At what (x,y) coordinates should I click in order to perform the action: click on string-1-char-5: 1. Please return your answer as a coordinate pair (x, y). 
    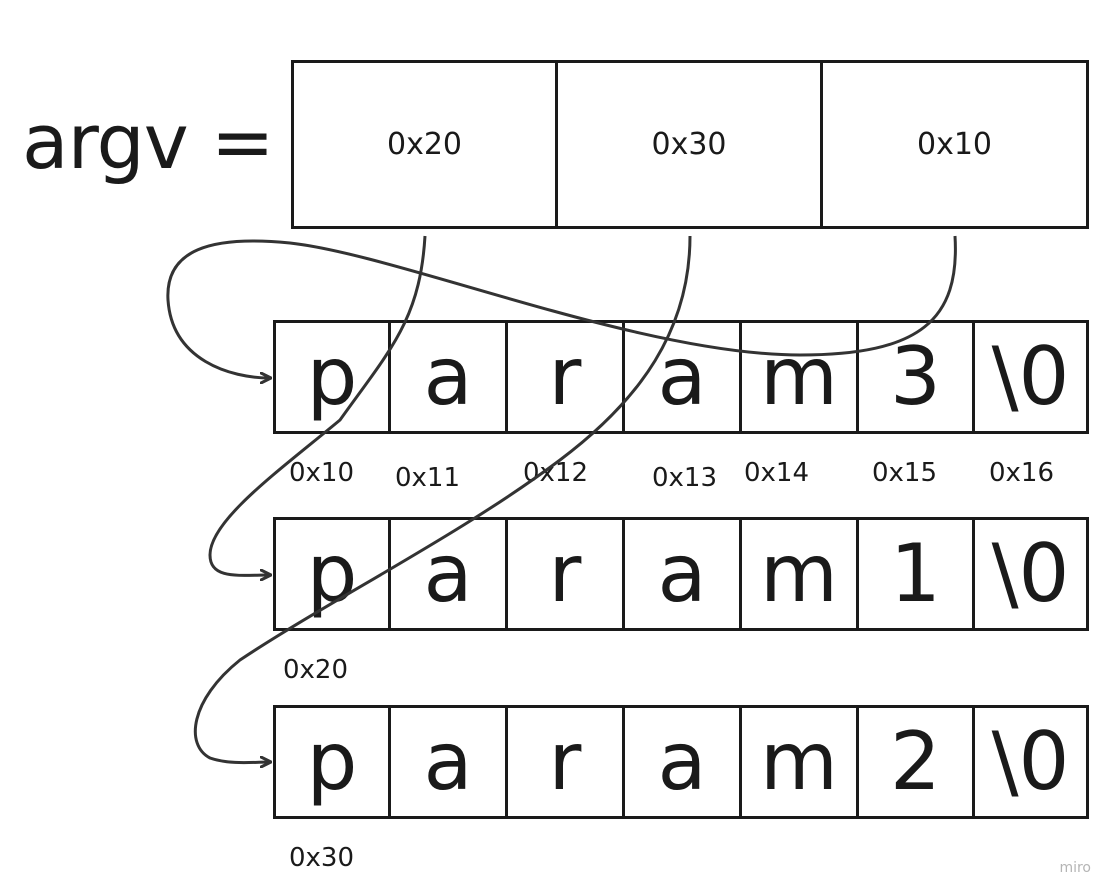
    Looking at the image, I should click on (915, 574).